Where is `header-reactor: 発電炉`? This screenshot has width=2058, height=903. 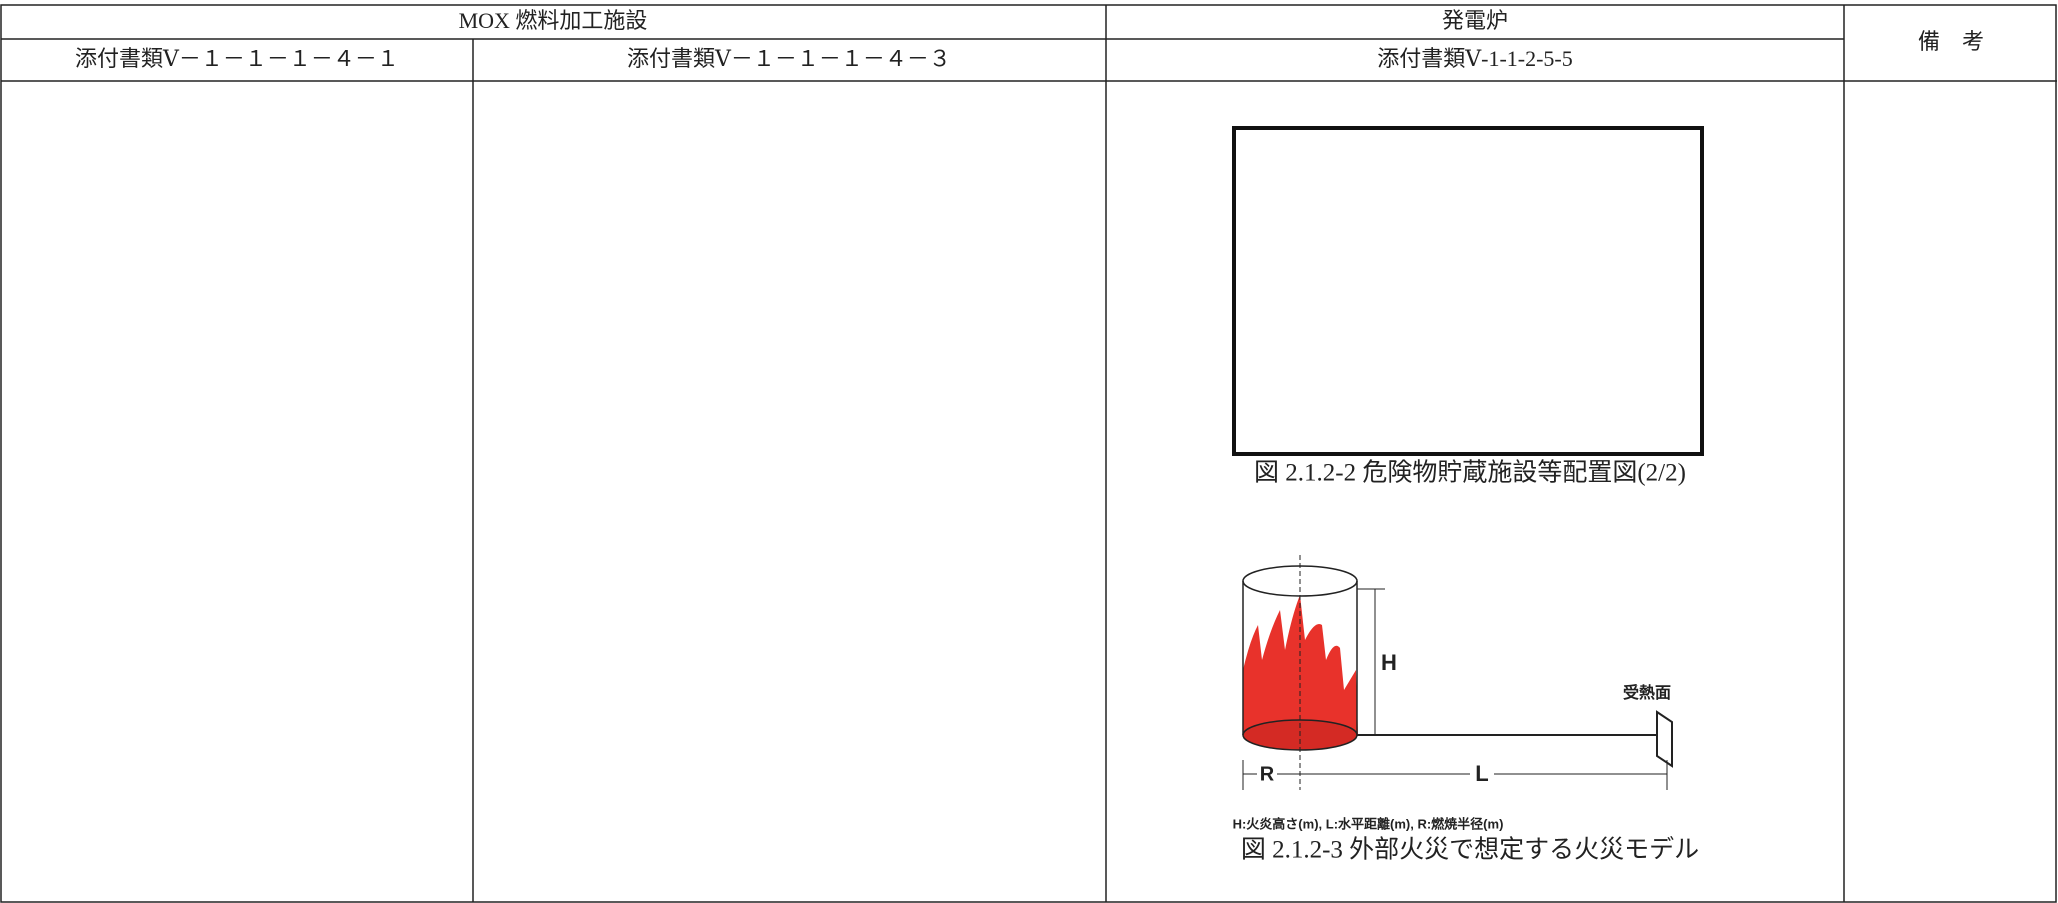 header-reactor: 発電炉 is located at coordinates (1475, 20).